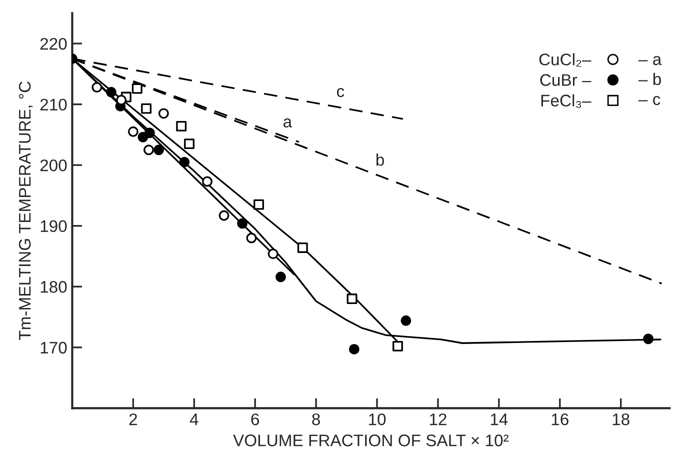 The height and width of the screenshot is (454, 675). What do you see at coordinates (133, 419) in the screenshot?
I see `x-tick-label: 2` at bounding box center [133, 419].